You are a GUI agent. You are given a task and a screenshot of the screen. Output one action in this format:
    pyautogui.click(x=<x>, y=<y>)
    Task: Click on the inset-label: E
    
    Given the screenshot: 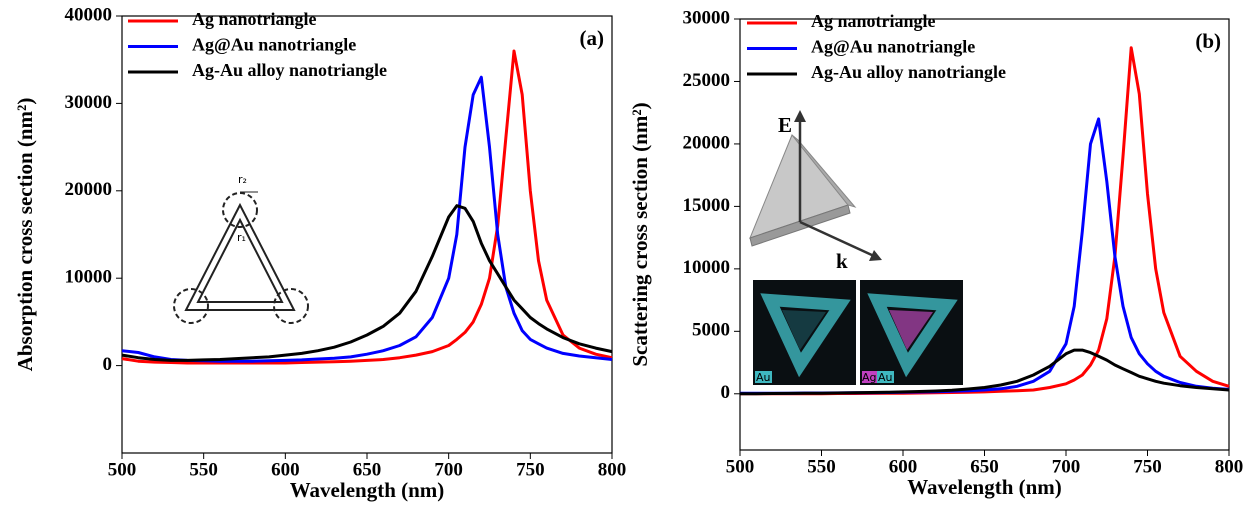 What is the action you would take?
    pyautogui.click(x=785, y=125)
    